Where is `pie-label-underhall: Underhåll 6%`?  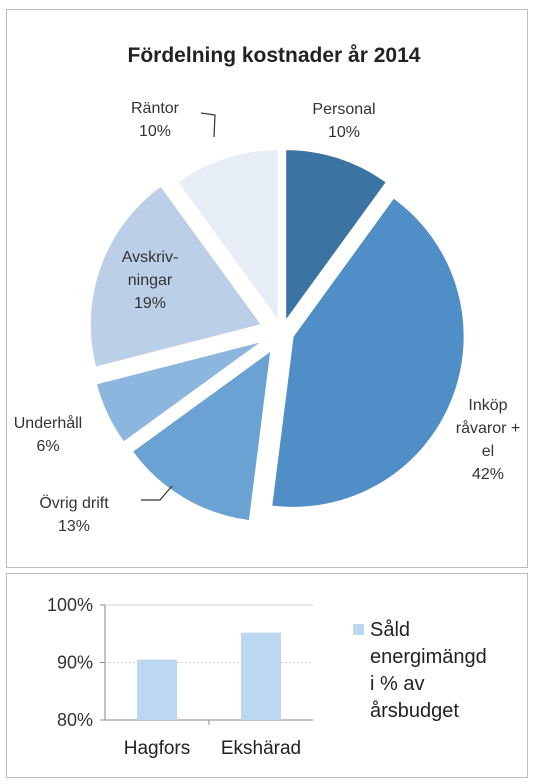 pie-label-underhall: Underhåll 6% is located at coordinates (48, 434).